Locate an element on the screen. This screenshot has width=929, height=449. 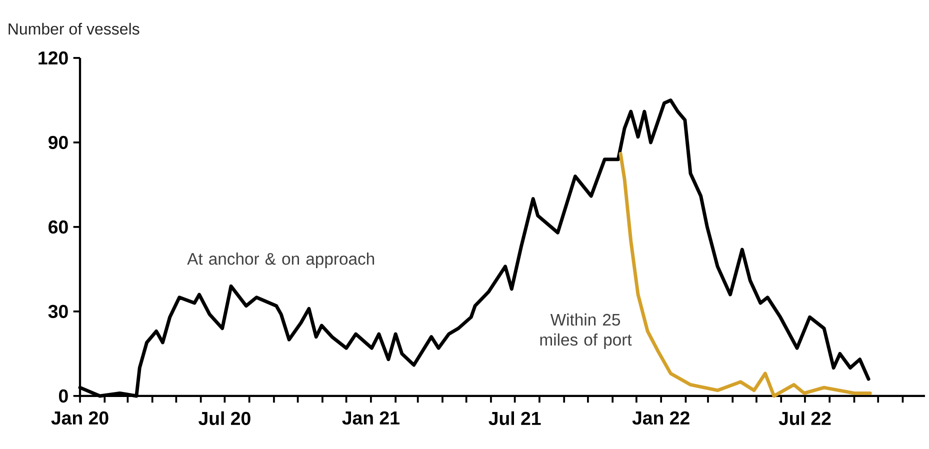
x-tick-label: Jan 22 is located at coordinates (661, 418).